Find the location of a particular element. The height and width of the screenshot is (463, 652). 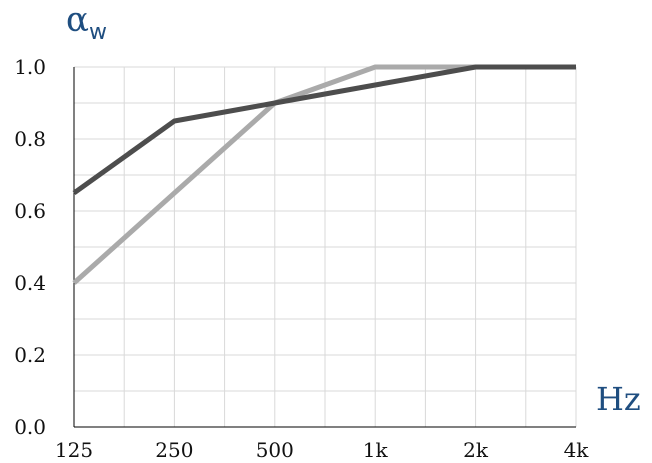

y-tick-label: 1.0 is located at coordinates (30, 67).